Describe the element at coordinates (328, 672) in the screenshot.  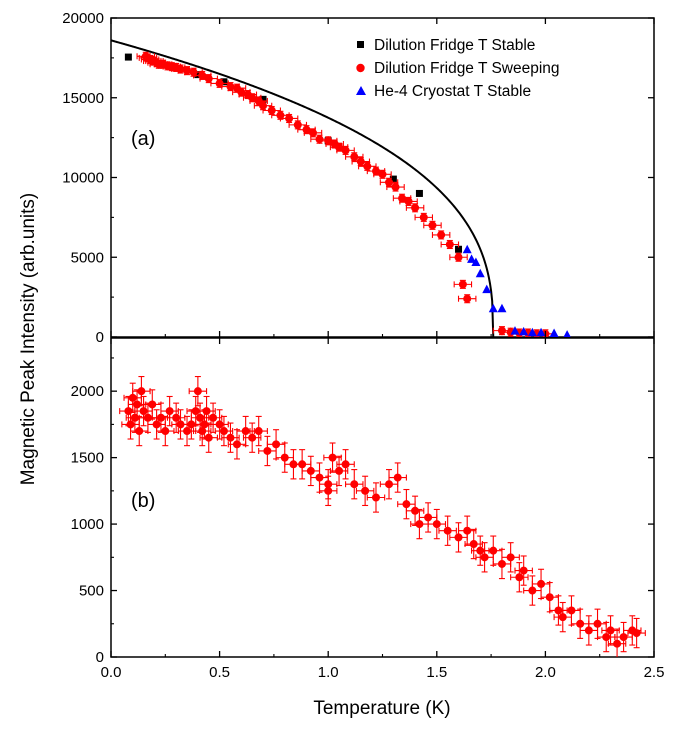
I see `x-tick-label: 1.0` at that location.